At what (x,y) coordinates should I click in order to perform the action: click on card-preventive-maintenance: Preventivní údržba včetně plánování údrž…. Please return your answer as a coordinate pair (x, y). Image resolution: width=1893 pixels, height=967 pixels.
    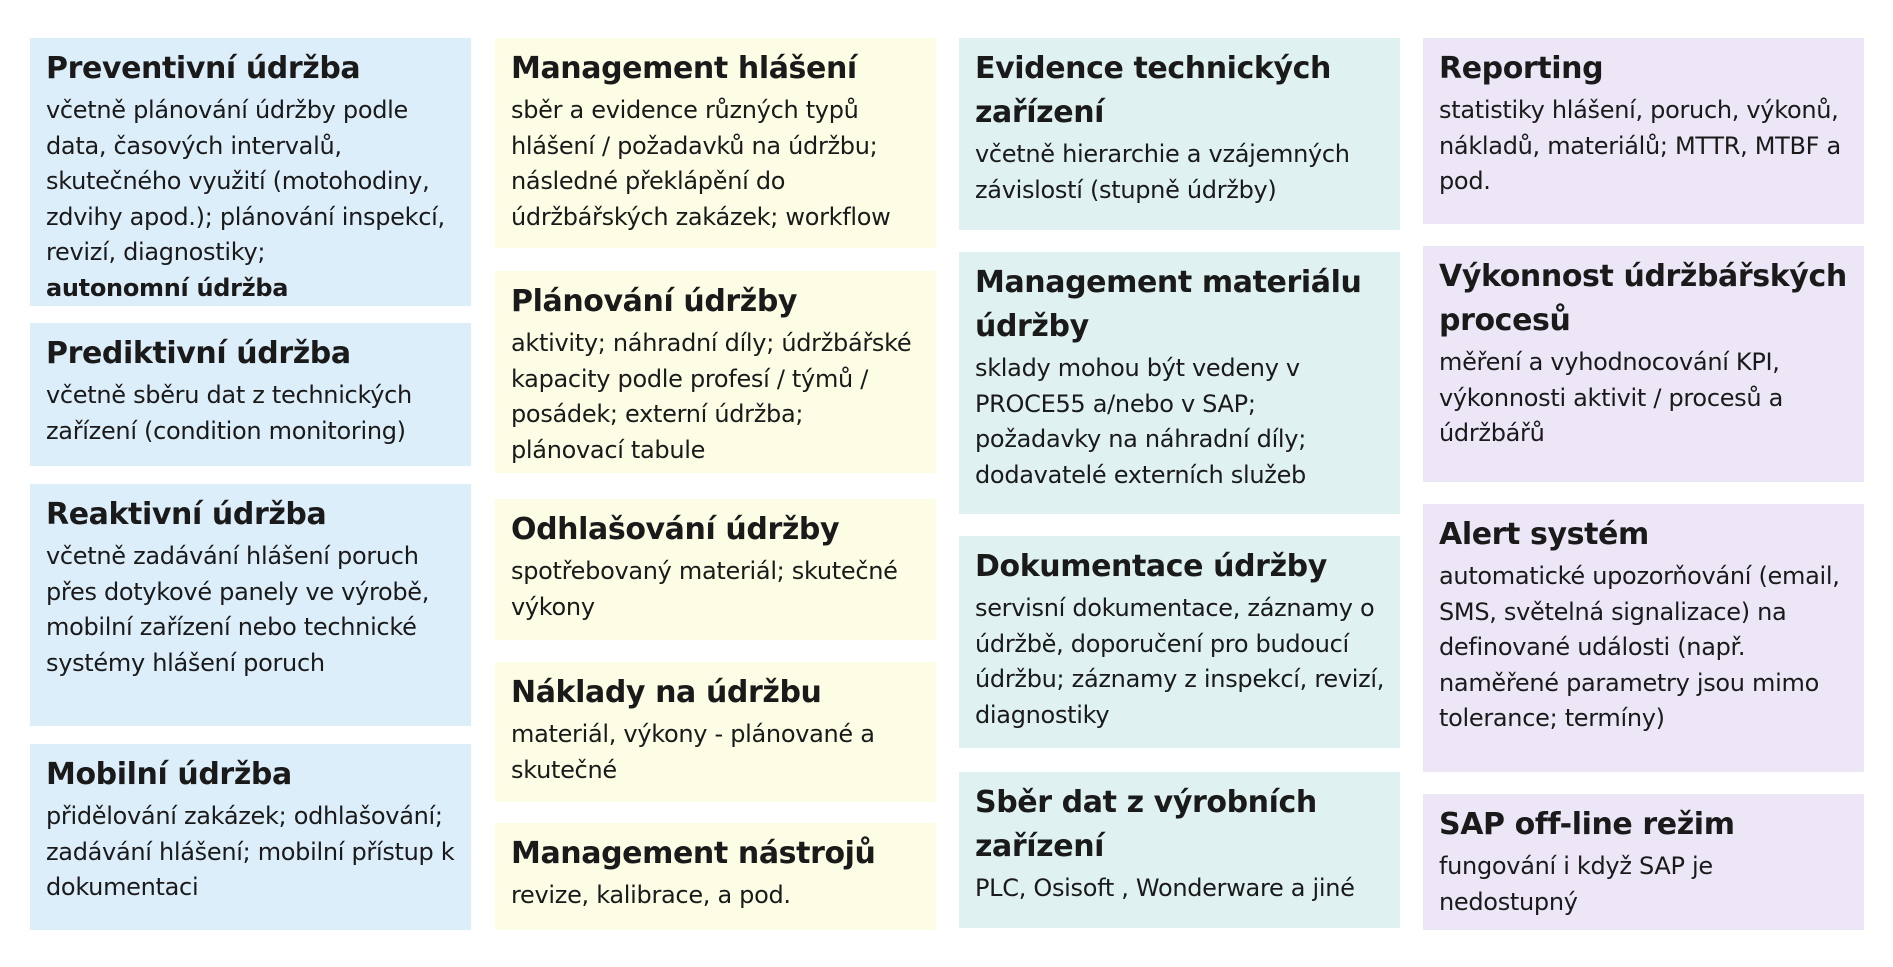
    Looking at the image, I should click on (250, 172).